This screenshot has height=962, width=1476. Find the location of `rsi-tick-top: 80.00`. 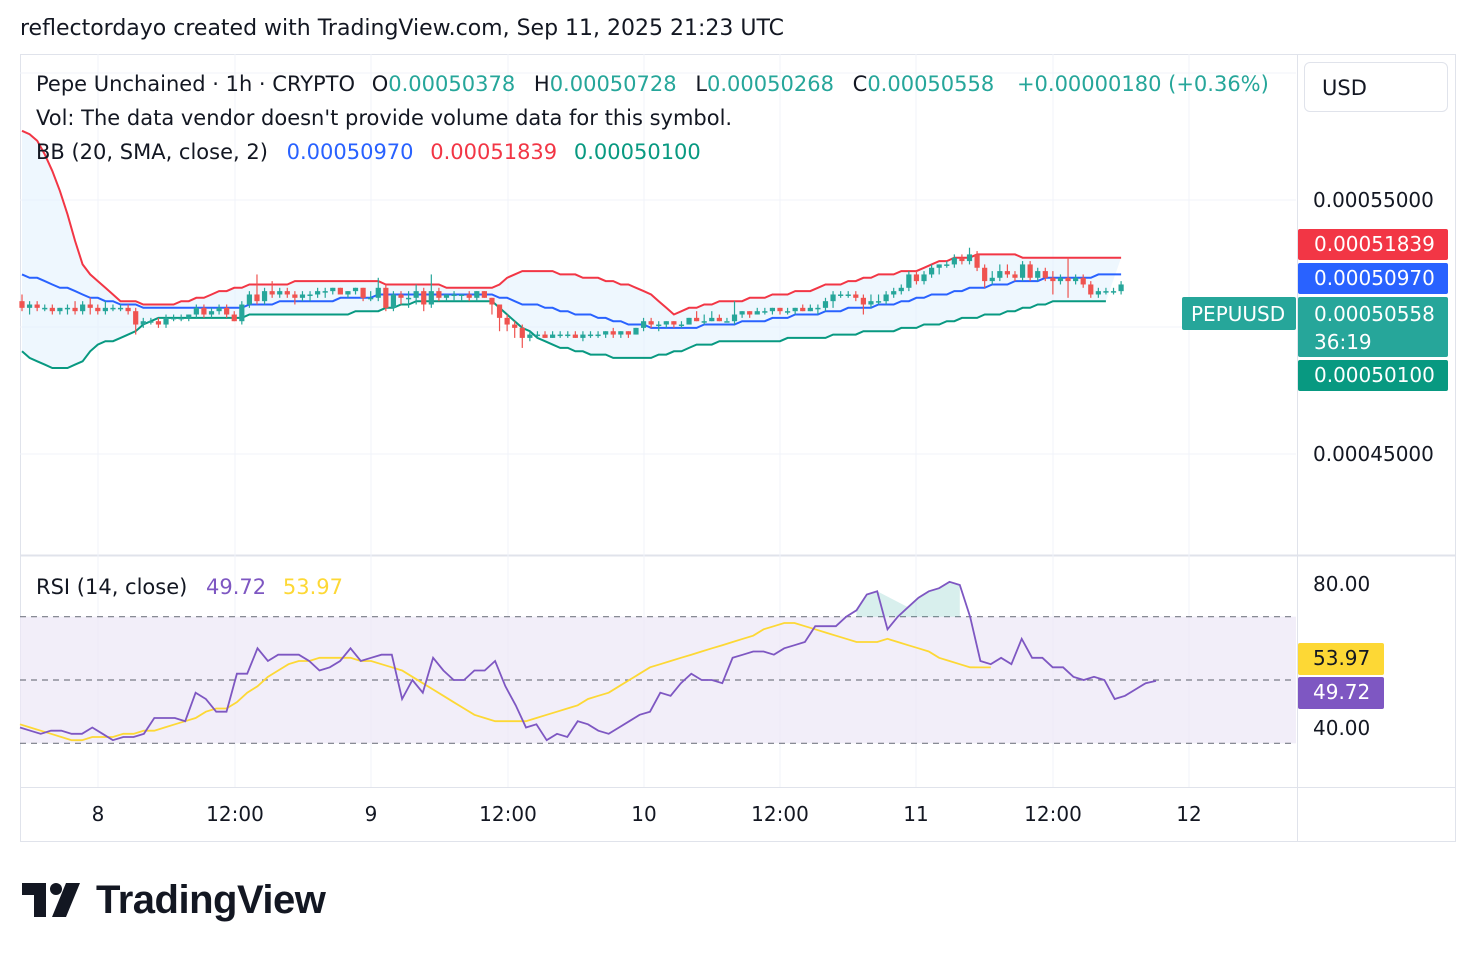

rsi-tick-top: 80.00 is located at coordinates (1342, 584).